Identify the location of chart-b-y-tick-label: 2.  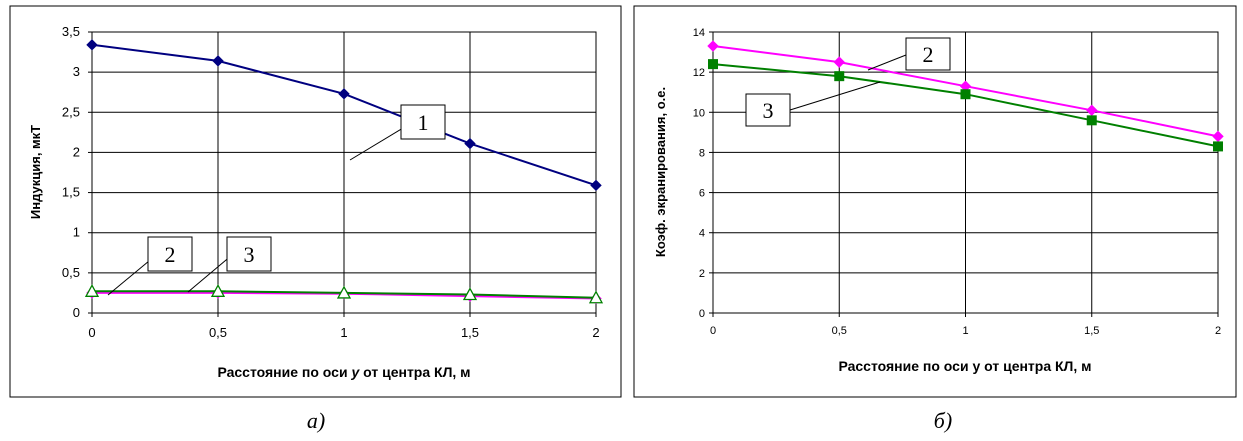
(702, 274).